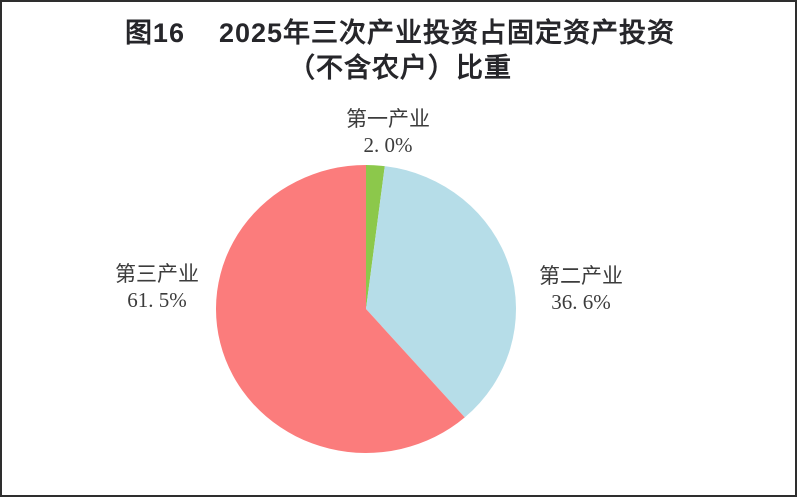 This screenshot has width=800, height=502. Describe the element at coordinates (154, 33) in the screenshot. I see `figure-number: 图16` at that location.